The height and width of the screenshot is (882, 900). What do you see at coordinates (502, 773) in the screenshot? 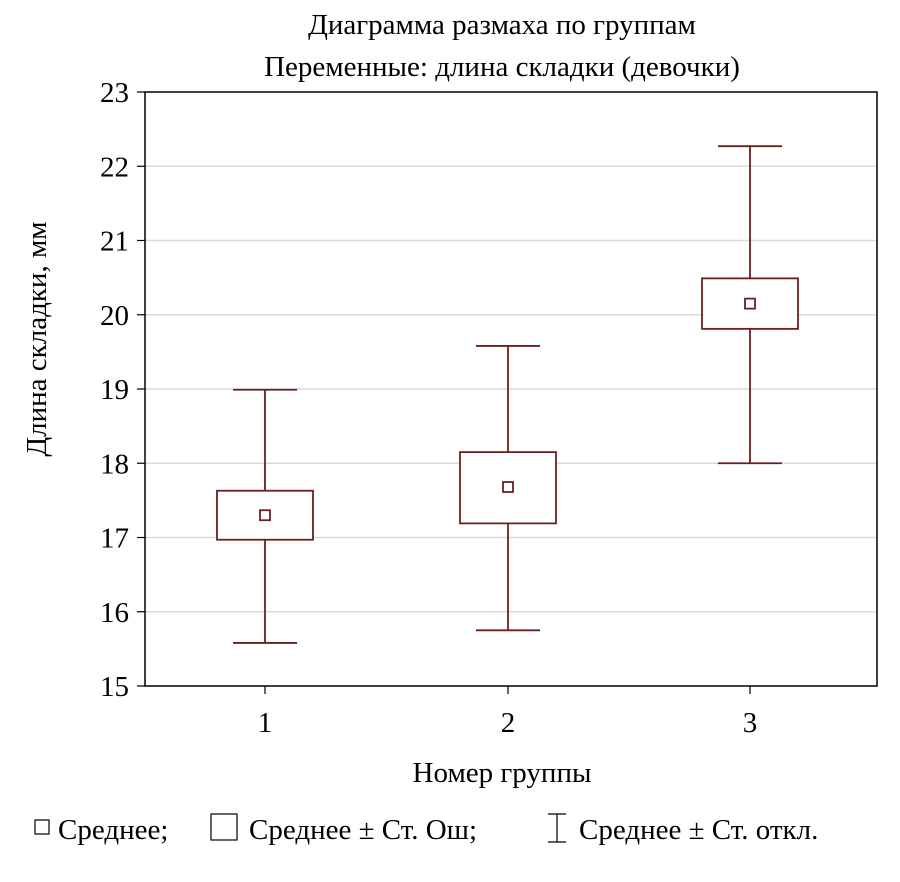
I see `x-axis-label: Номер группы` at bounding box center [502, 773].